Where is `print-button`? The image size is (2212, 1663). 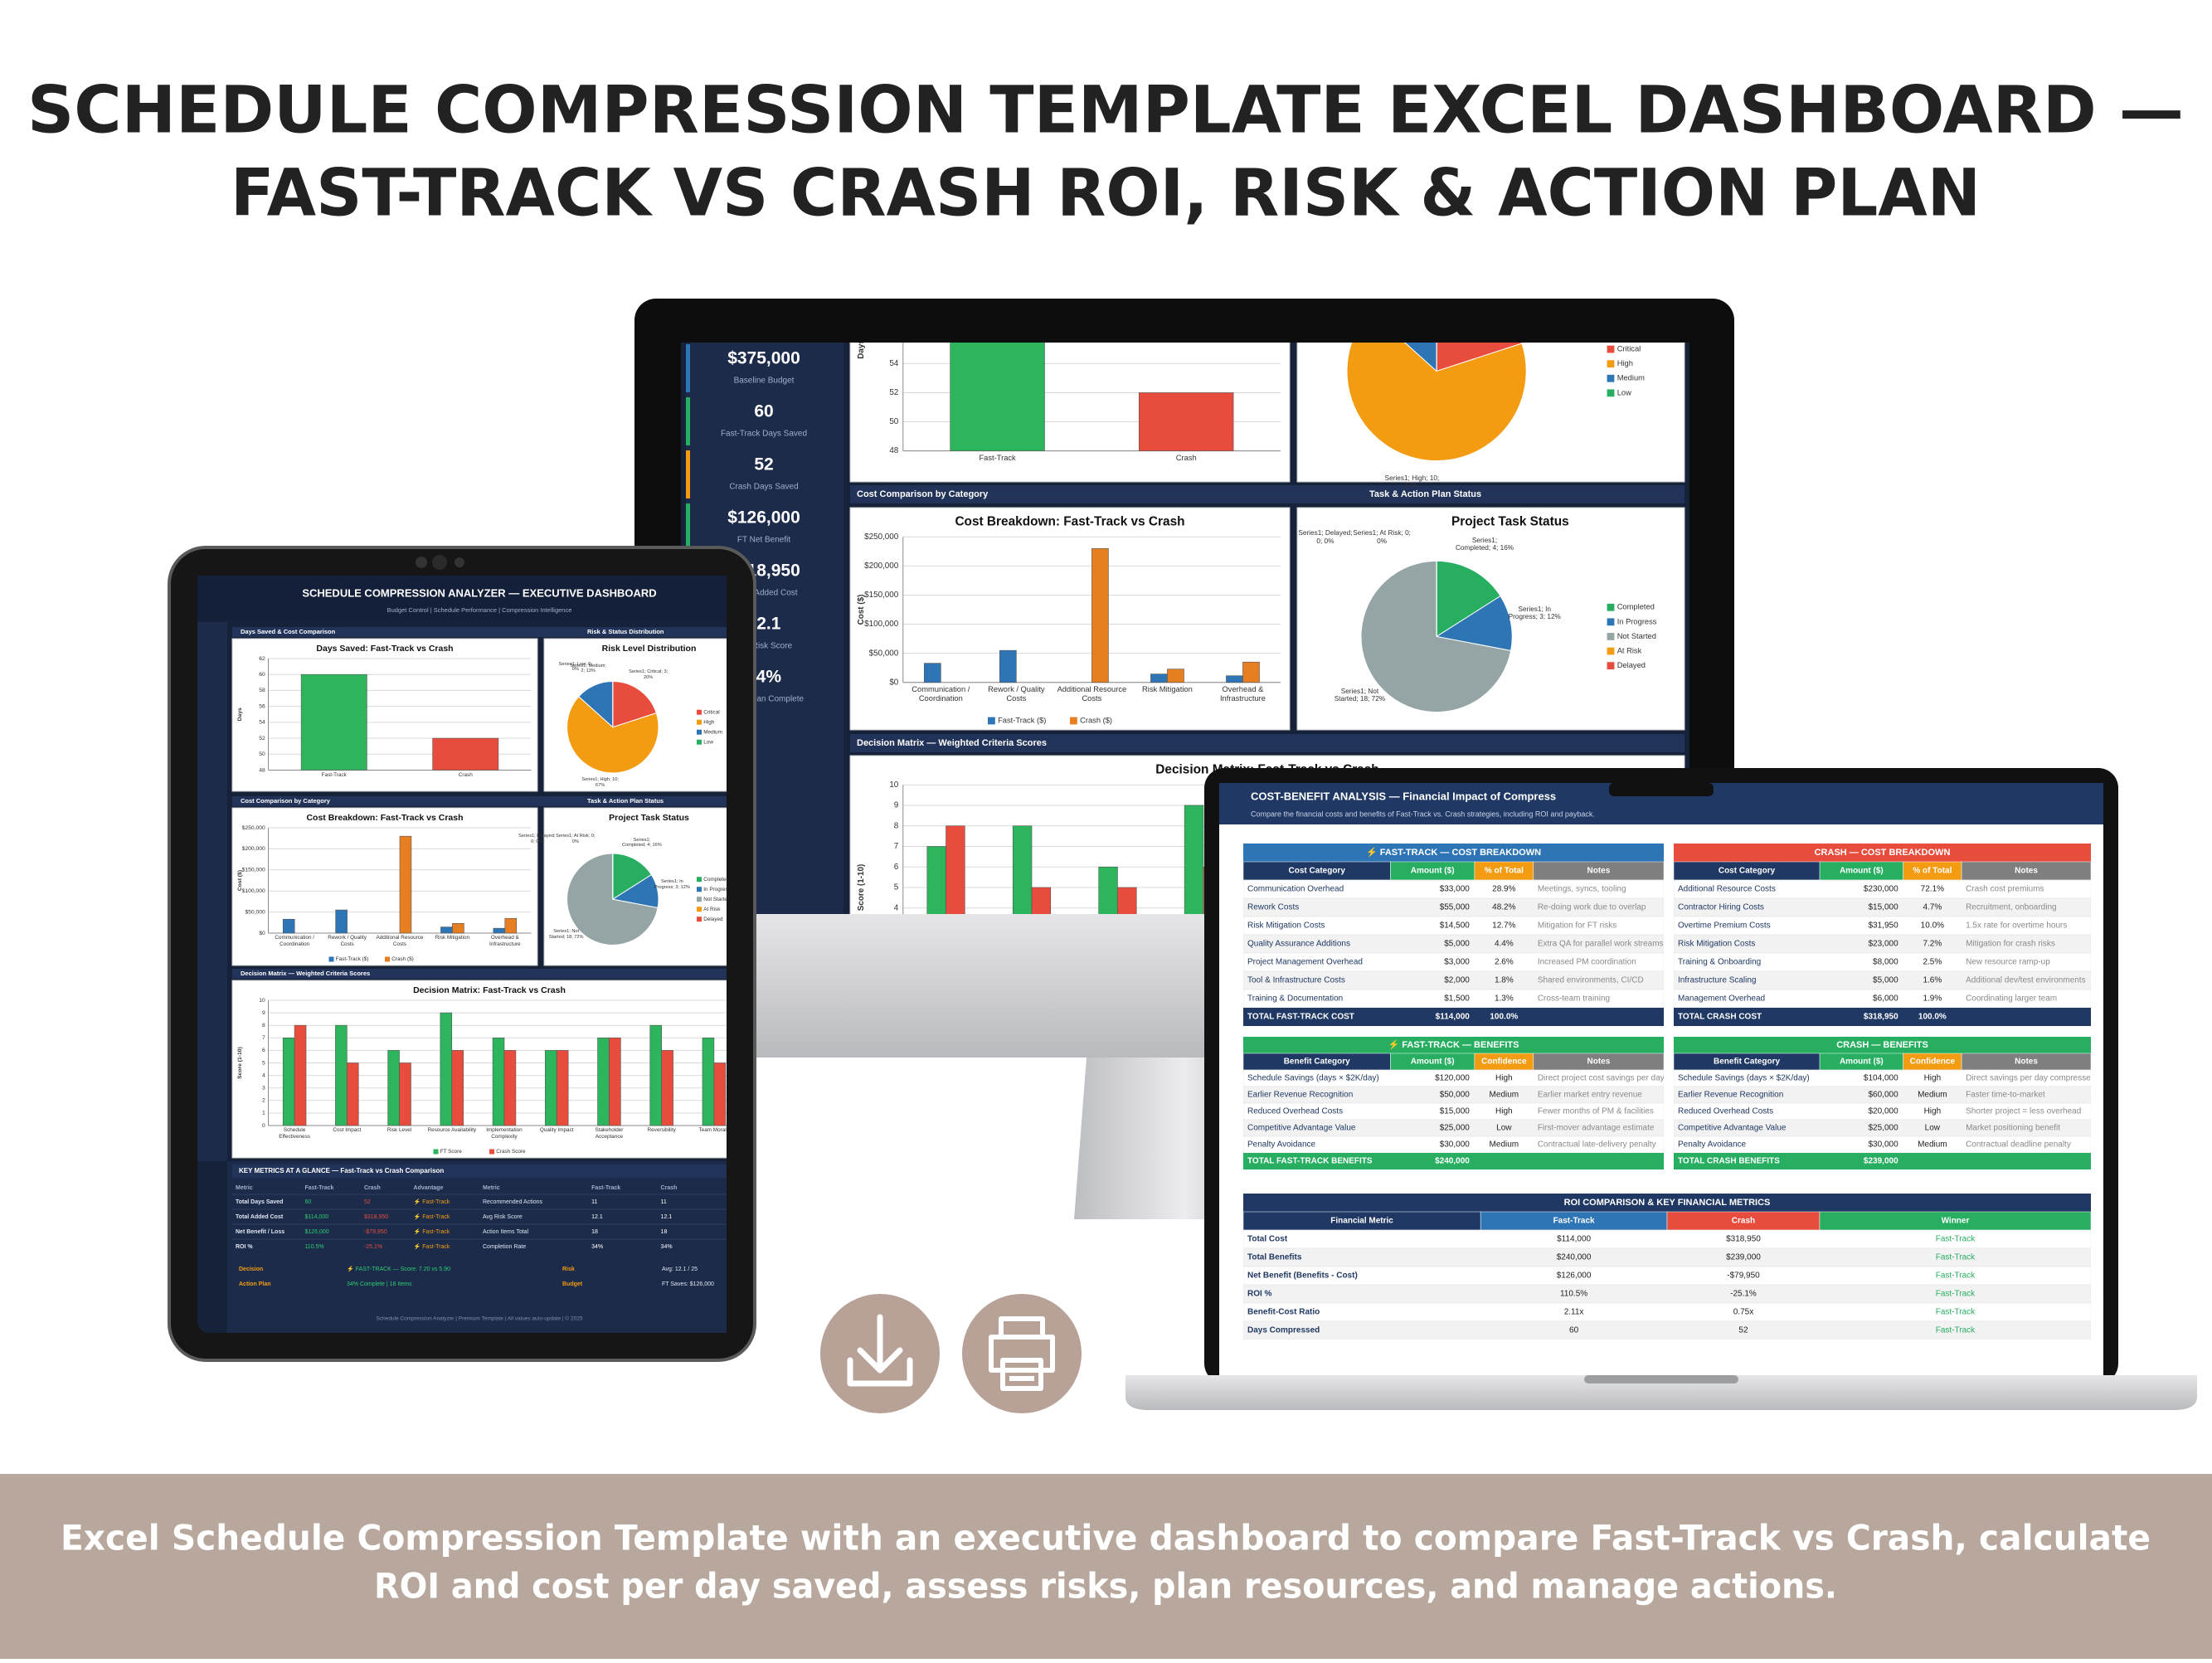 print-button is located at coordinates (1022, 1353).